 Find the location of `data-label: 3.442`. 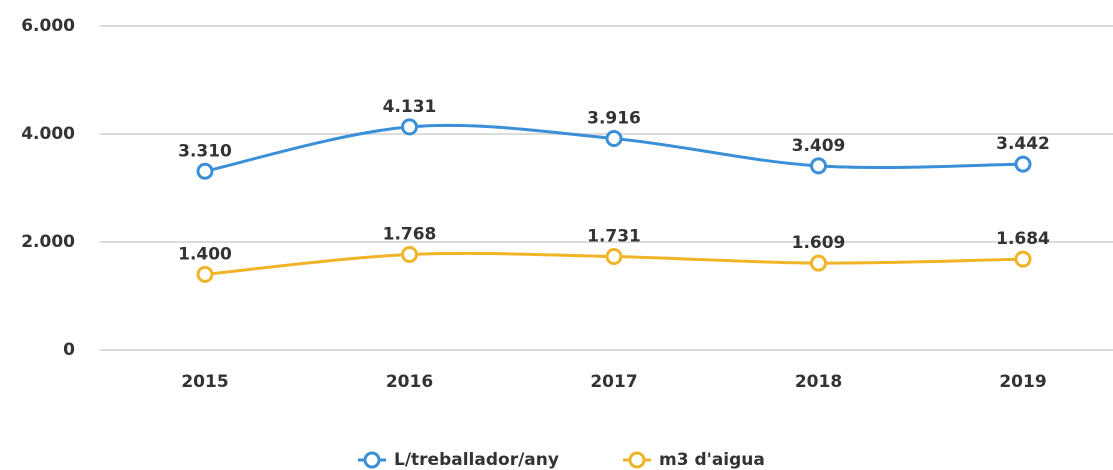

data-label: 3.442 is located at coordinates (1023, 144).